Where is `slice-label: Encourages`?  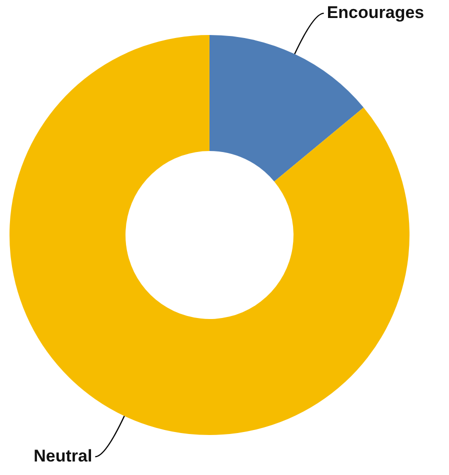 slice-label: Encourages is located at coordinates (375, 12).